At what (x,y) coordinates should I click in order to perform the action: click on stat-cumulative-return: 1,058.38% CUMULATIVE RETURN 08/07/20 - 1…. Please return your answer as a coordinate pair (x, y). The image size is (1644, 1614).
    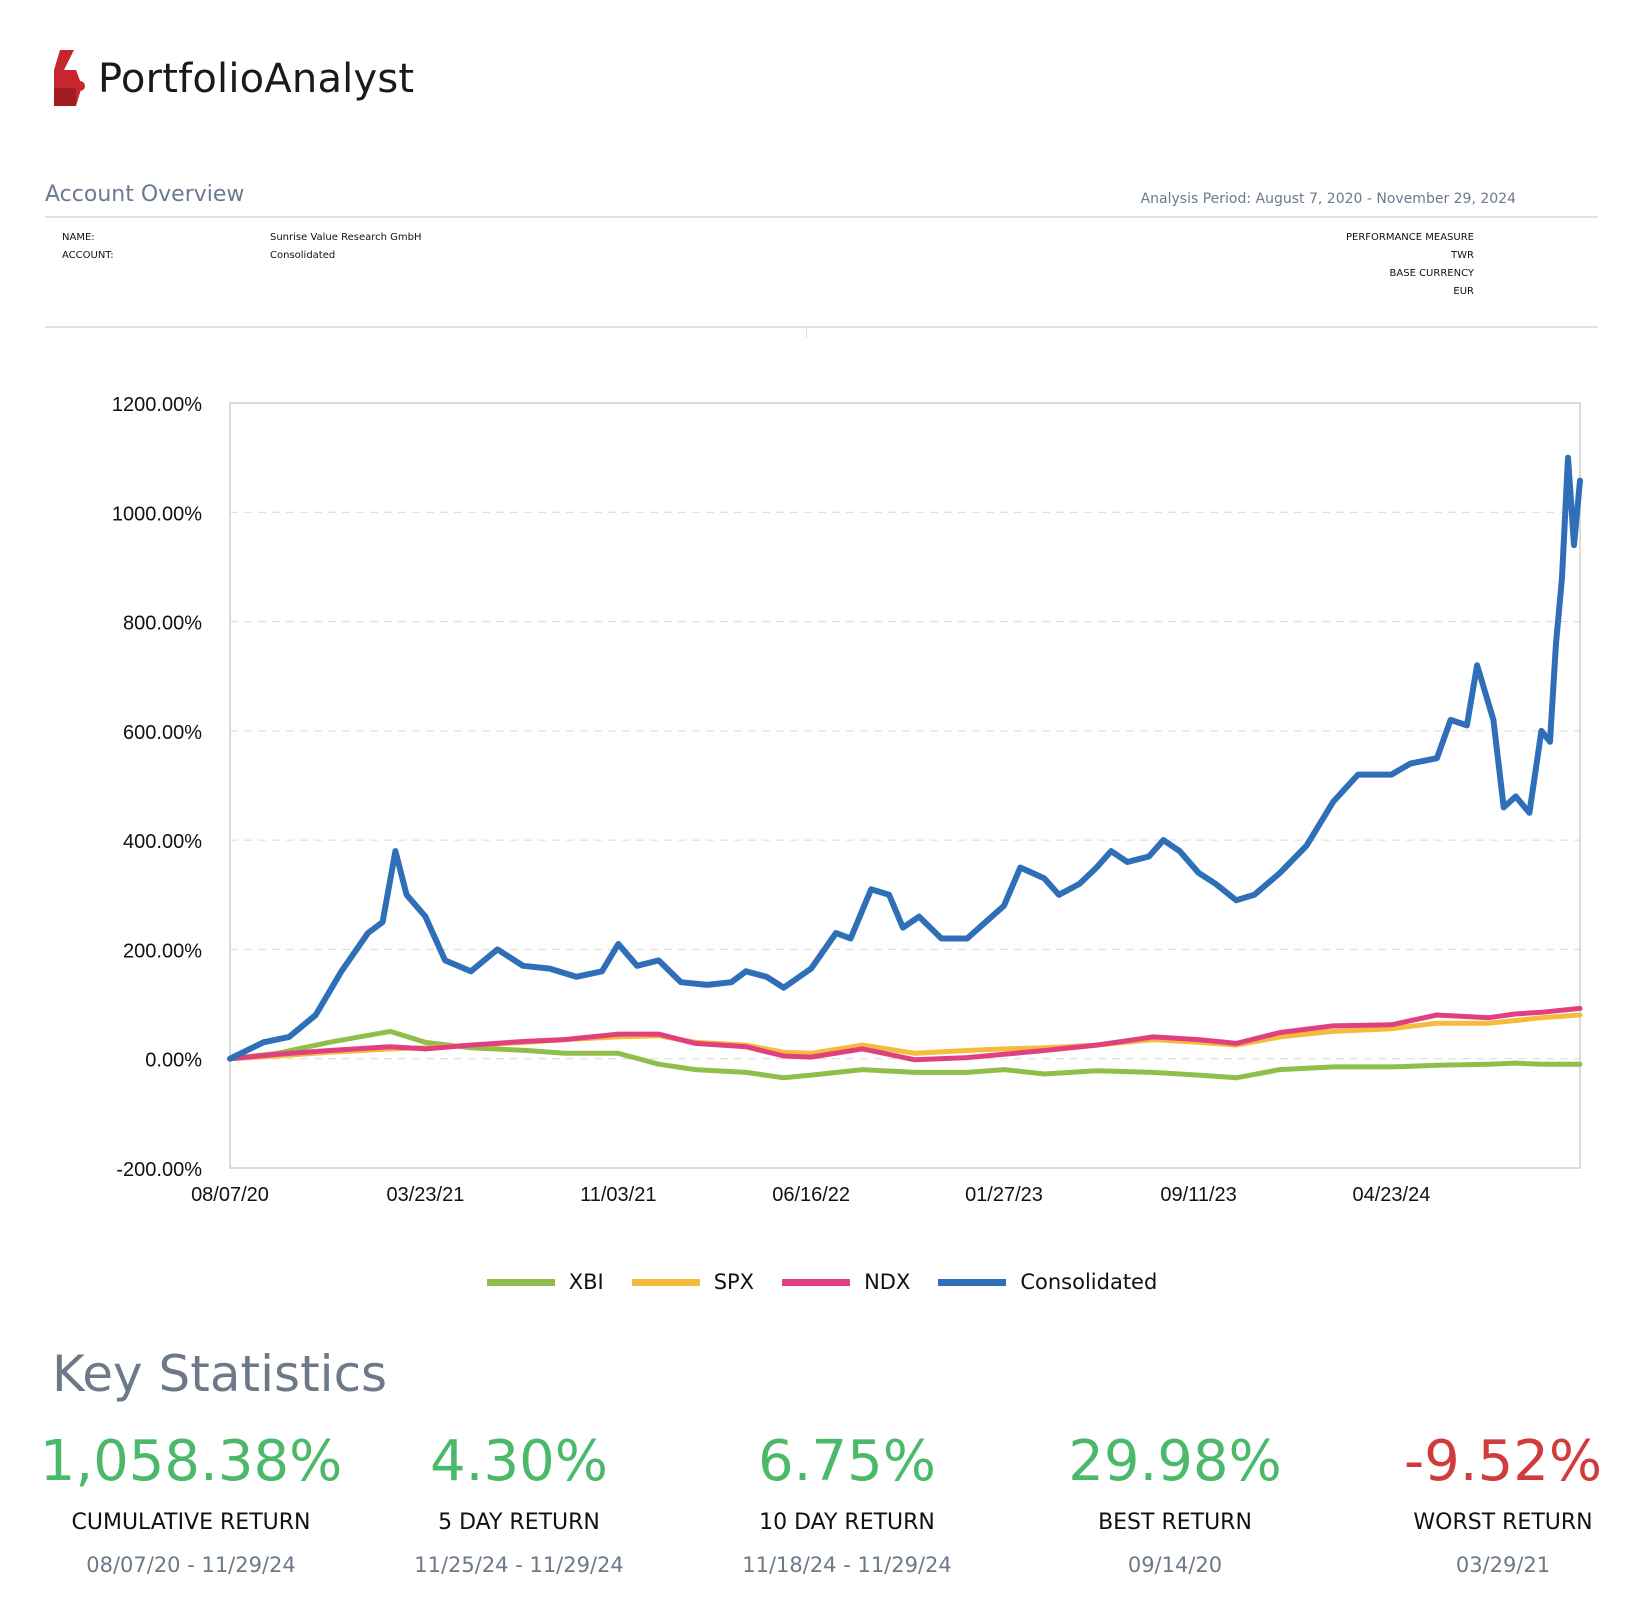
    Looking at the image, I should click on (191, 1503).